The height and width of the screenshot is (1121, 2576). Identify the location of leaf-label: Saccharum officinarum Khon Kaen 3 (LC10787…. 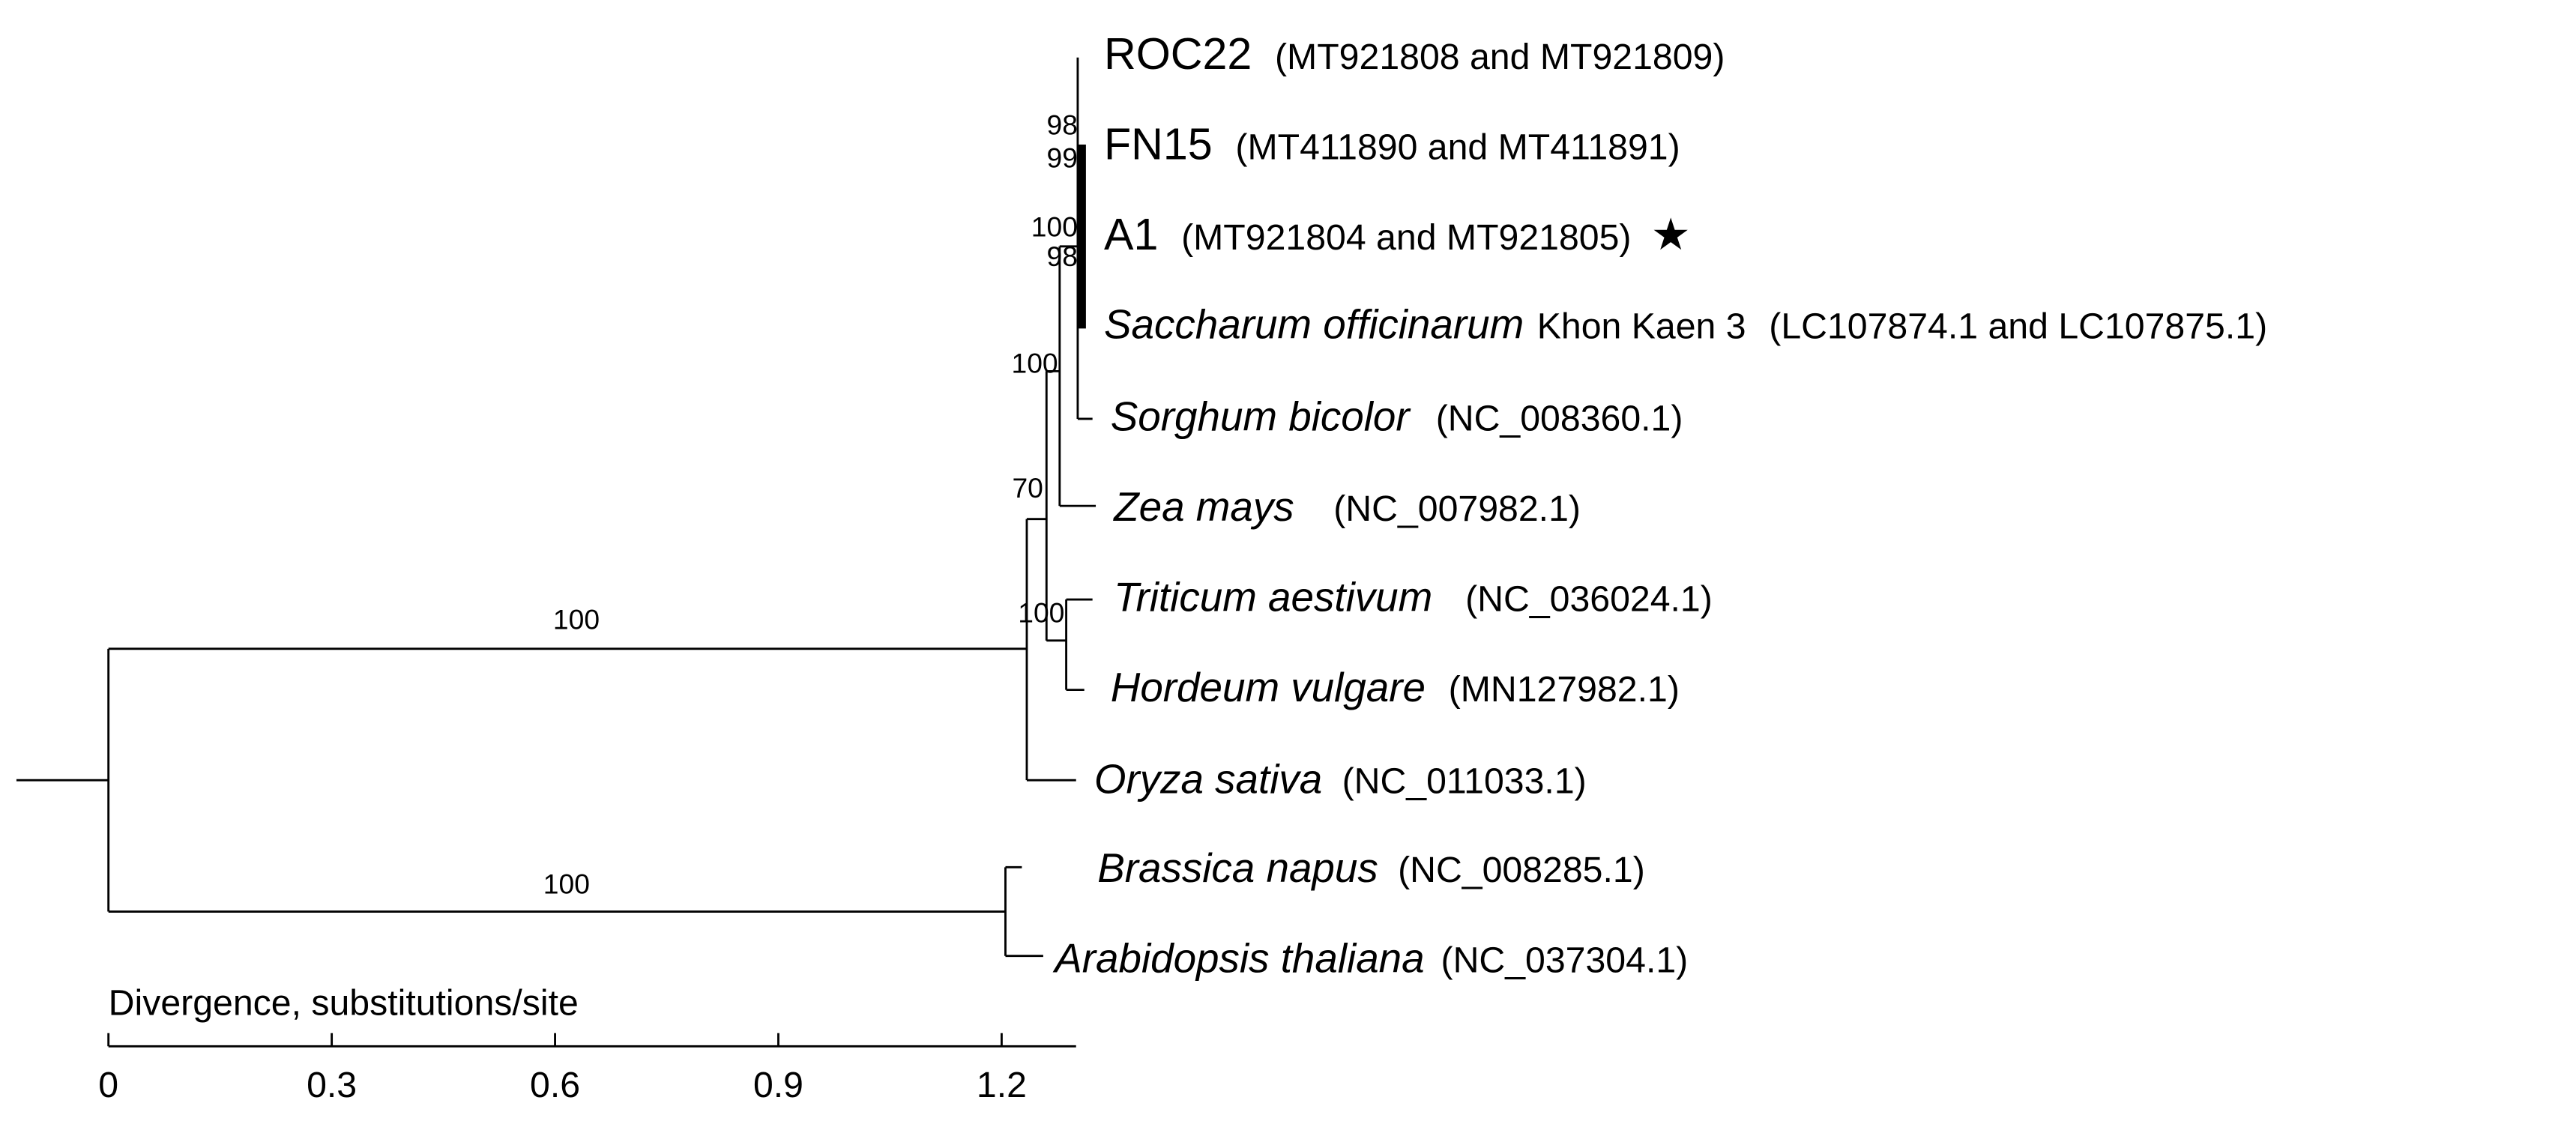
(1686, 324).